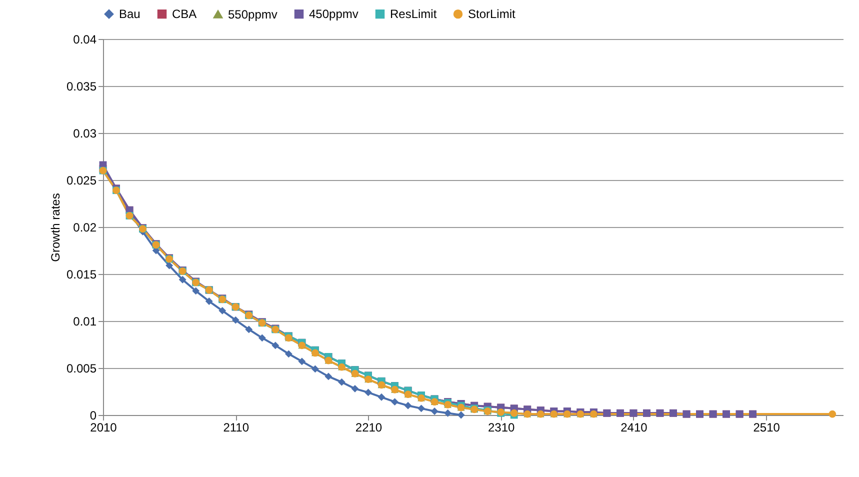  Describe the element at coordinates (129, 14) in the screenshot. I see `legend-label: Bau` at that location.